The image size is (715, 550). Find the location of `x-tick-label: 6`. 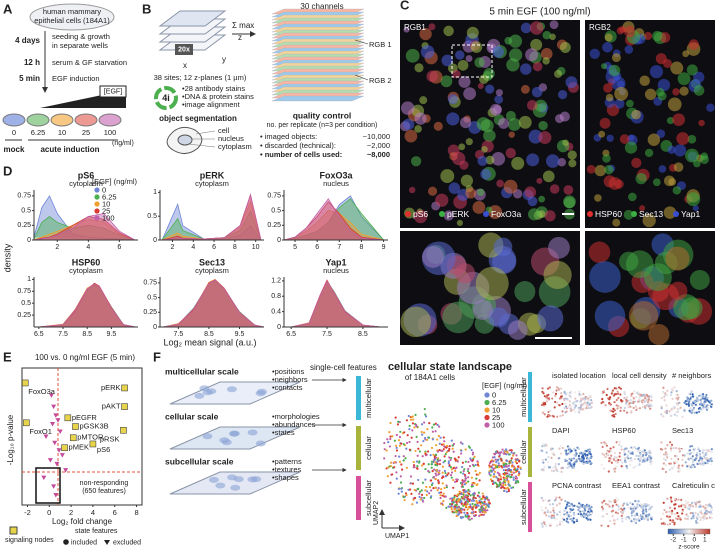

x-tick-label: 6 is located at coordinates (119, 247).